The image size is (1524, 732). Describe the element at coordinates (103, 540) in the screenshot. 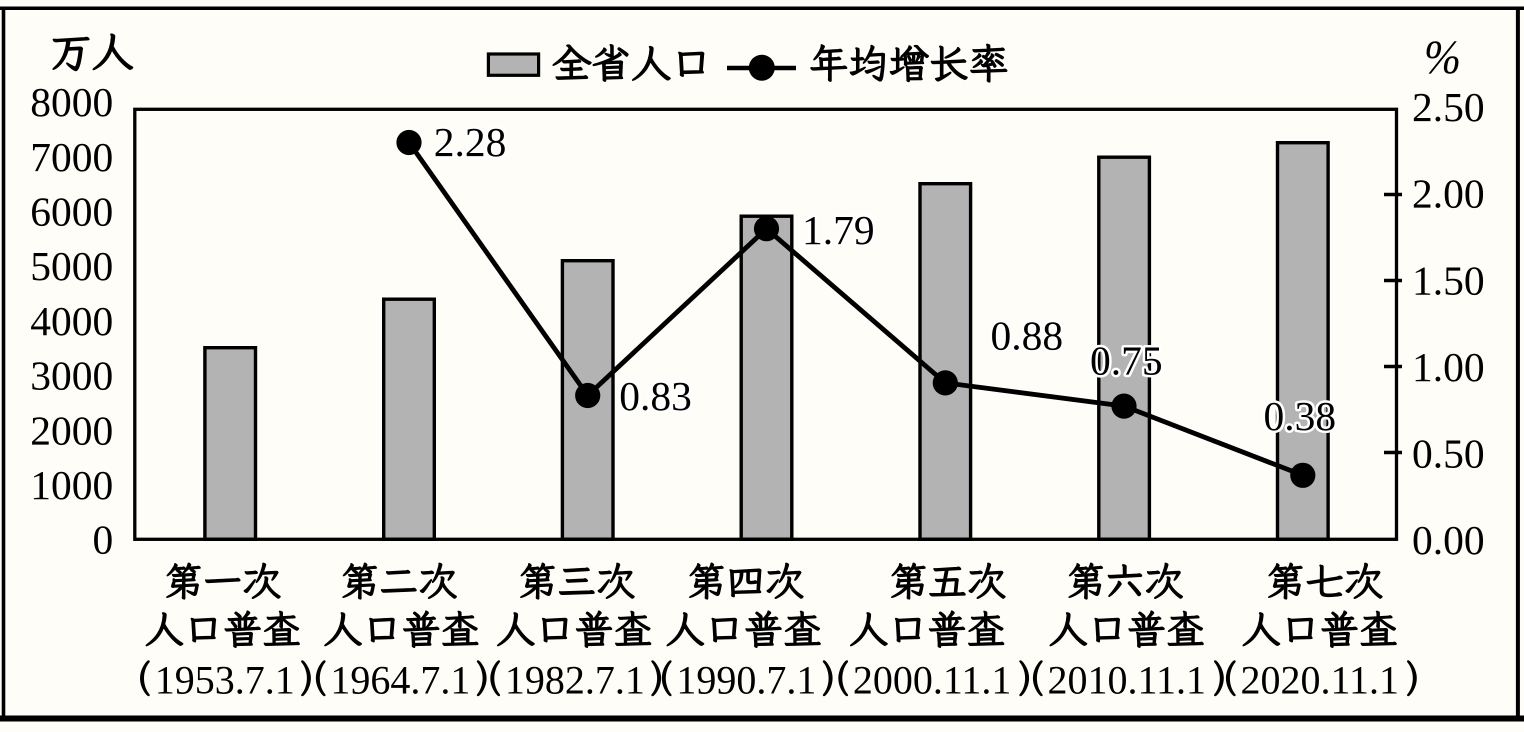

I see `svg-text: 0` at that location.